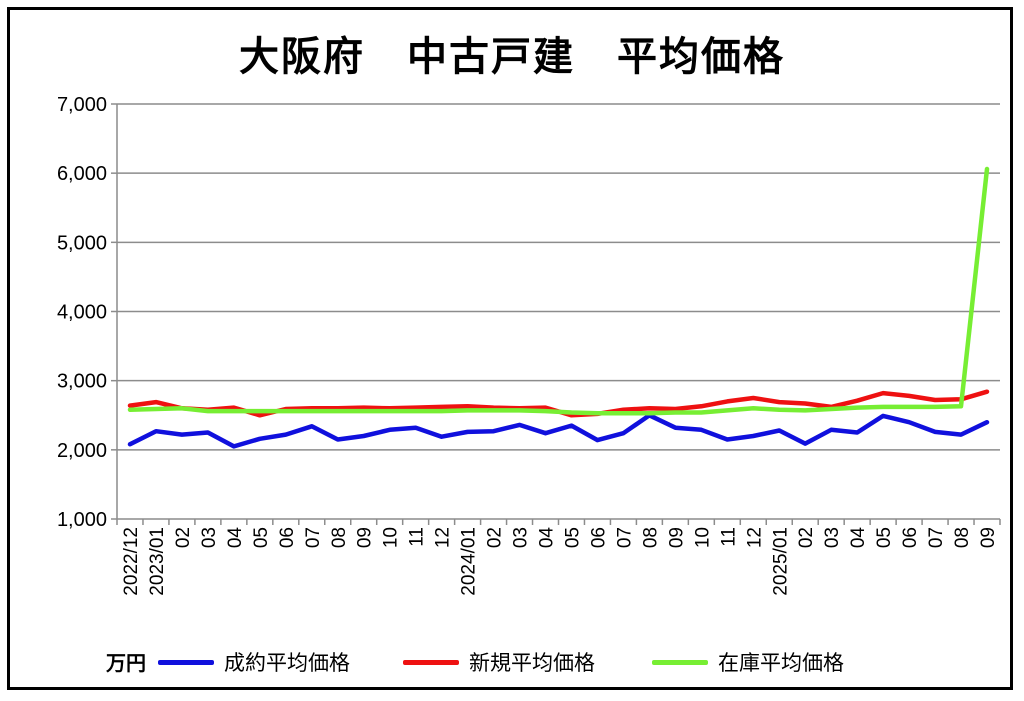  What do you see at coordinates (157, 561) in the screenshot?
I see `x-tick-label: 2023/01` at bounding box center [157, 561].